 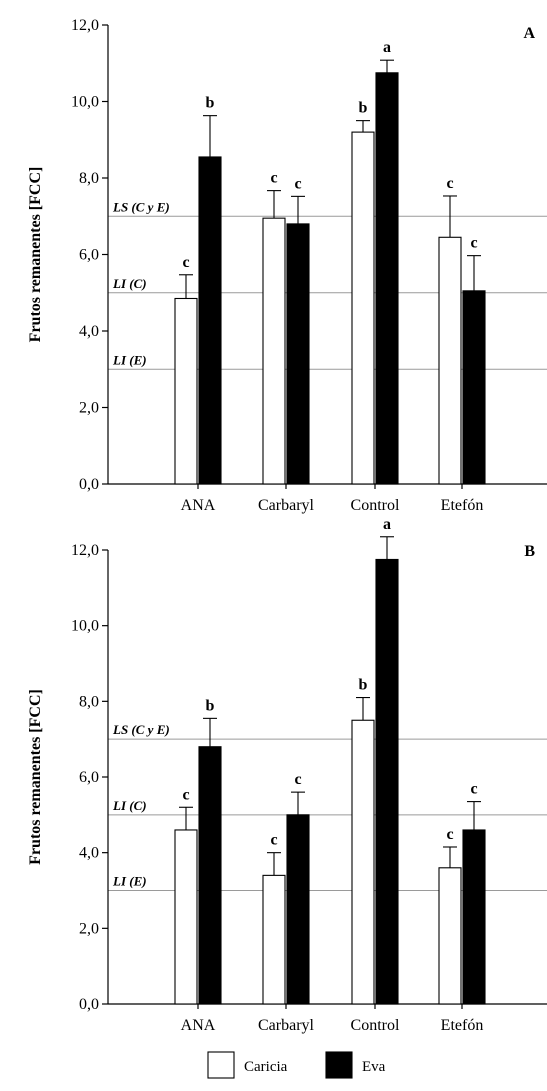 I want to click on legend-swatch-caricia, so click(x=221, y=1065).